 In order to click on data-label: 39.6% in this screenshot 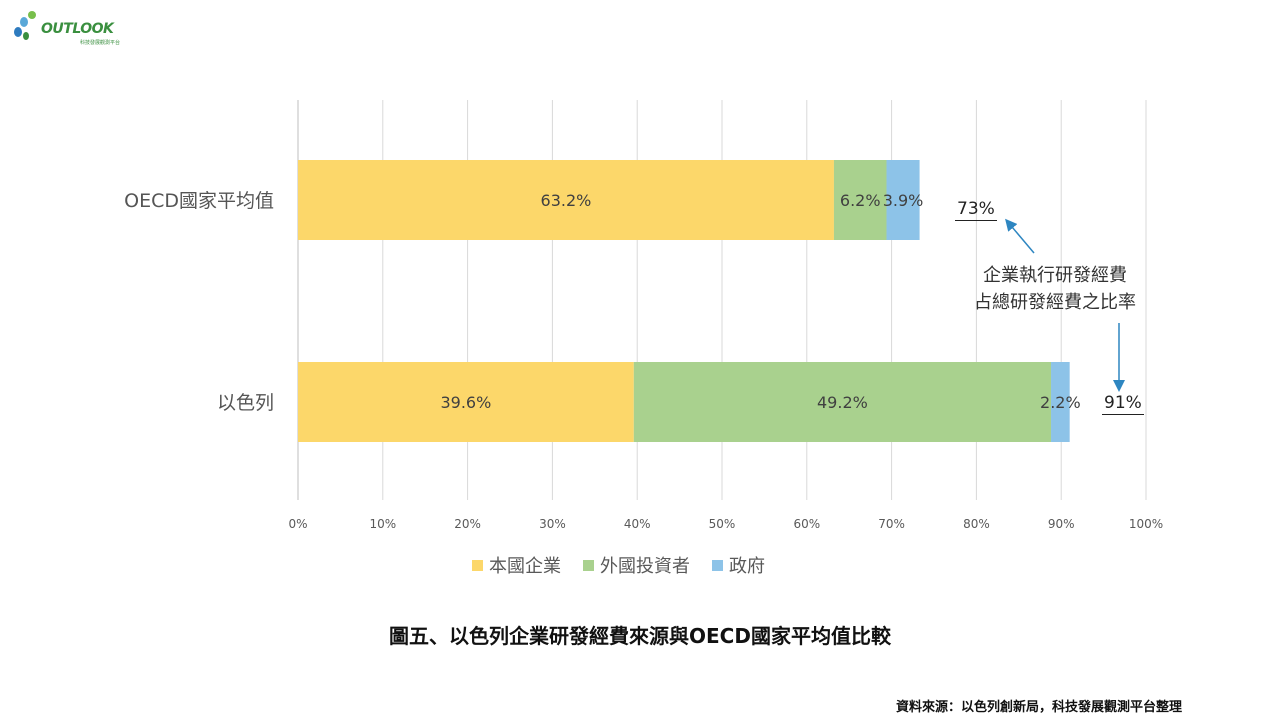, I will do `click(465, 402)`.